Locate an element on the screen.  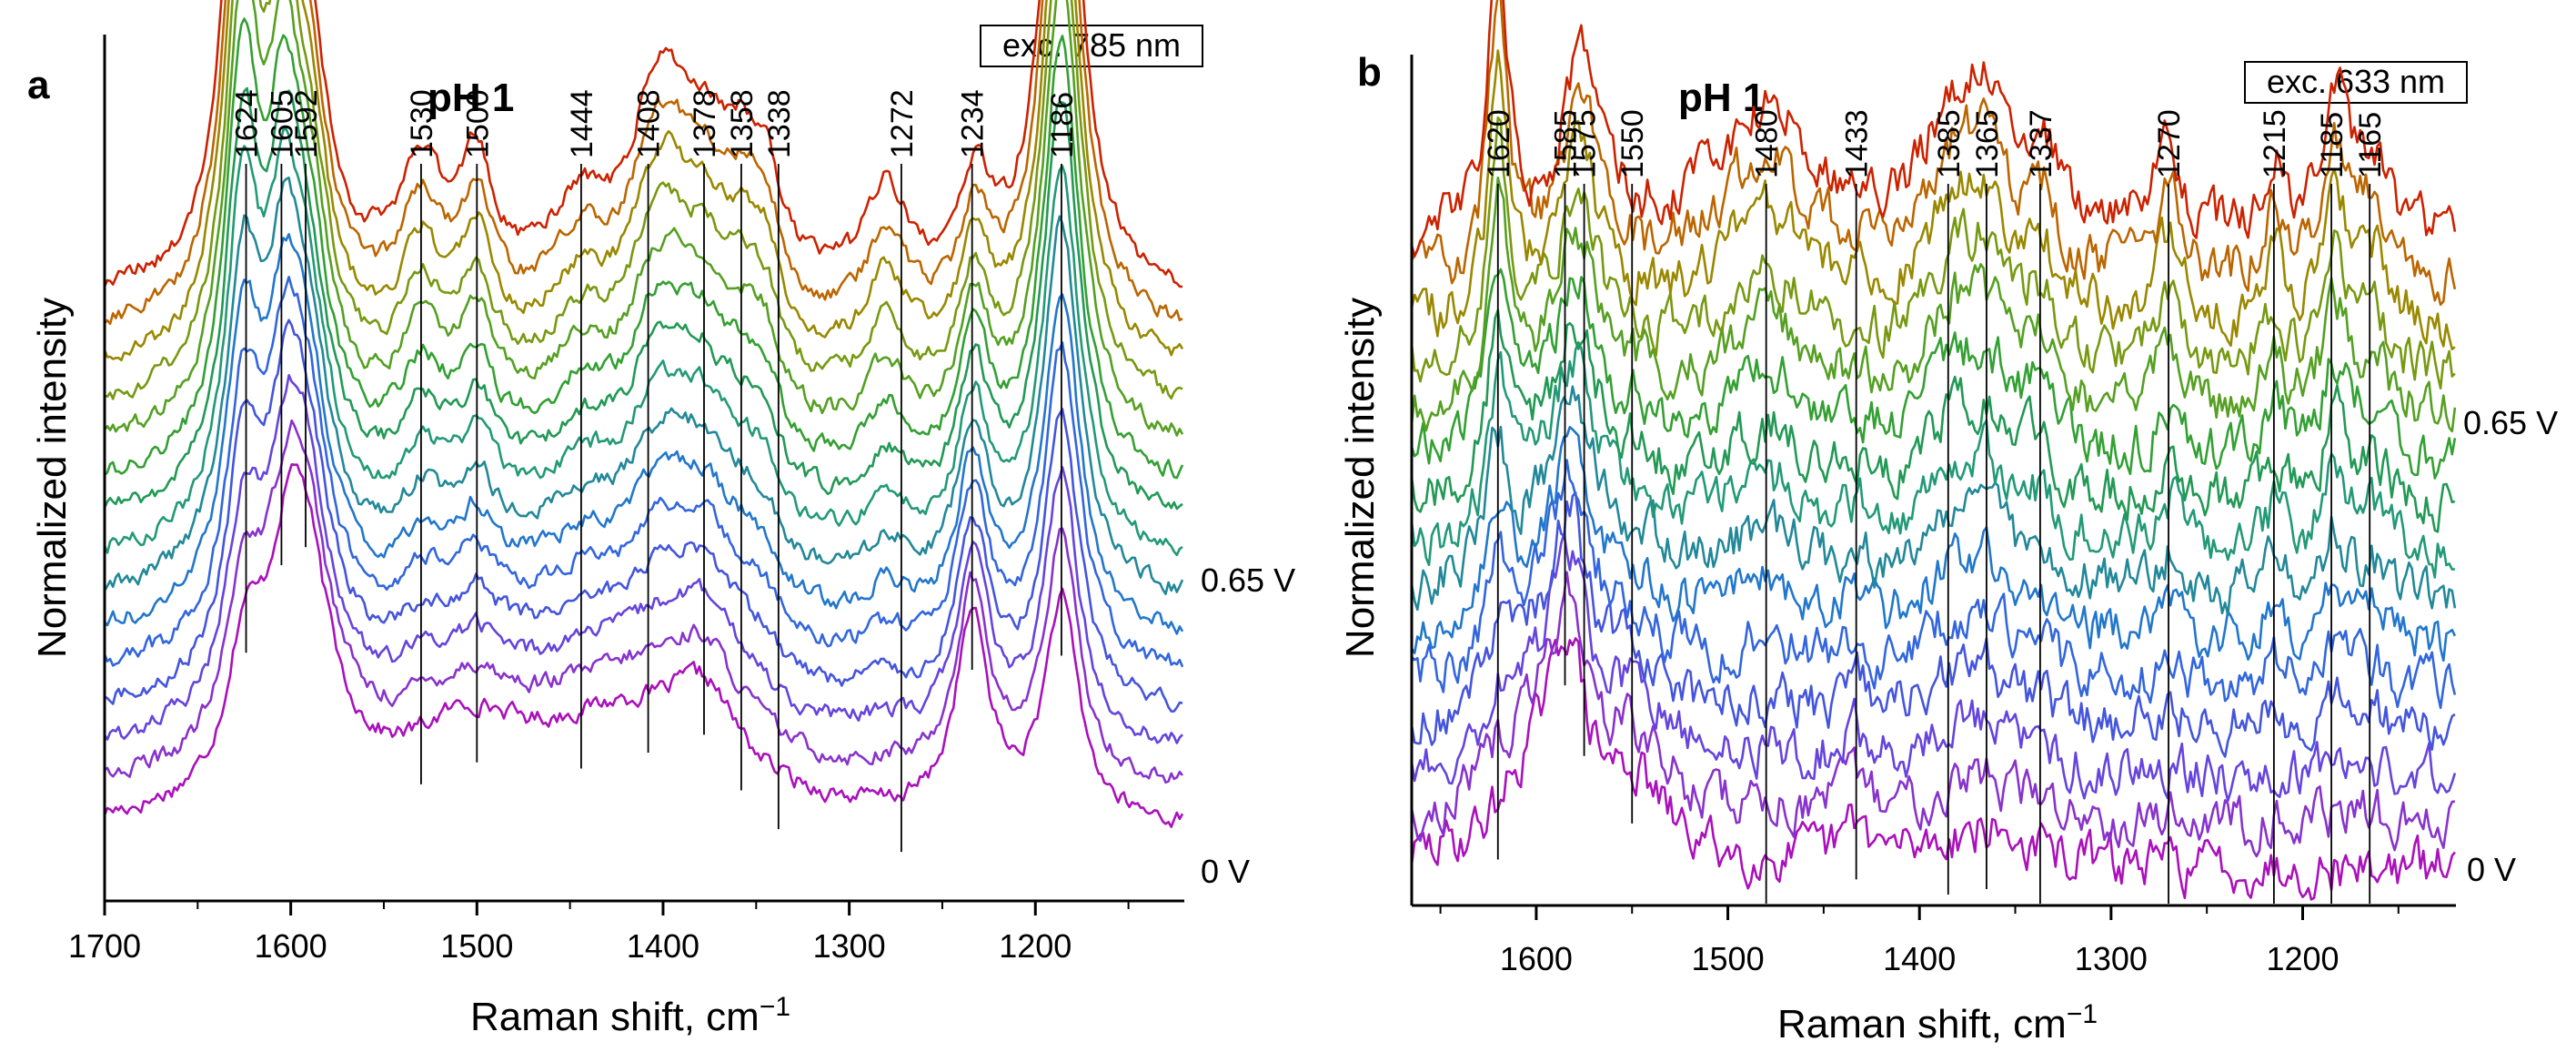
panel-a-x-tick-label-1200: 1200 is located at coordinates (1035, 946).